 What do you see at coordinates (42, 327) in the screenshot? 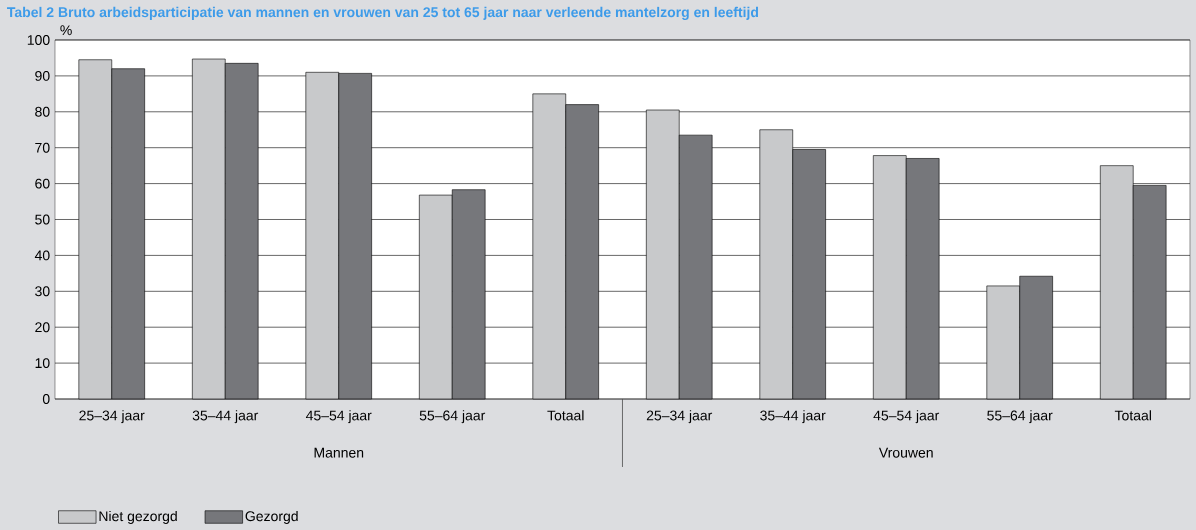
I see `y-tick-label: 20` at bounding box center [42, 327].